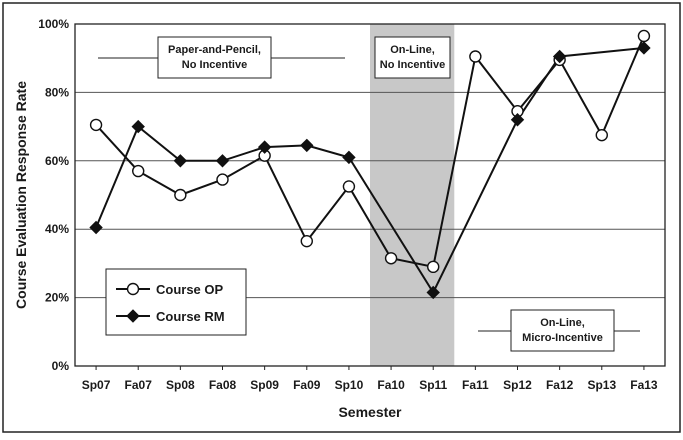 Image resolution: width=683 pixels, height=440 pixels. What do you see at coordinates (562, 338) in the screenshot?
I see `annotation-text: Micro-Incentive` at bounding box center [562, 338].